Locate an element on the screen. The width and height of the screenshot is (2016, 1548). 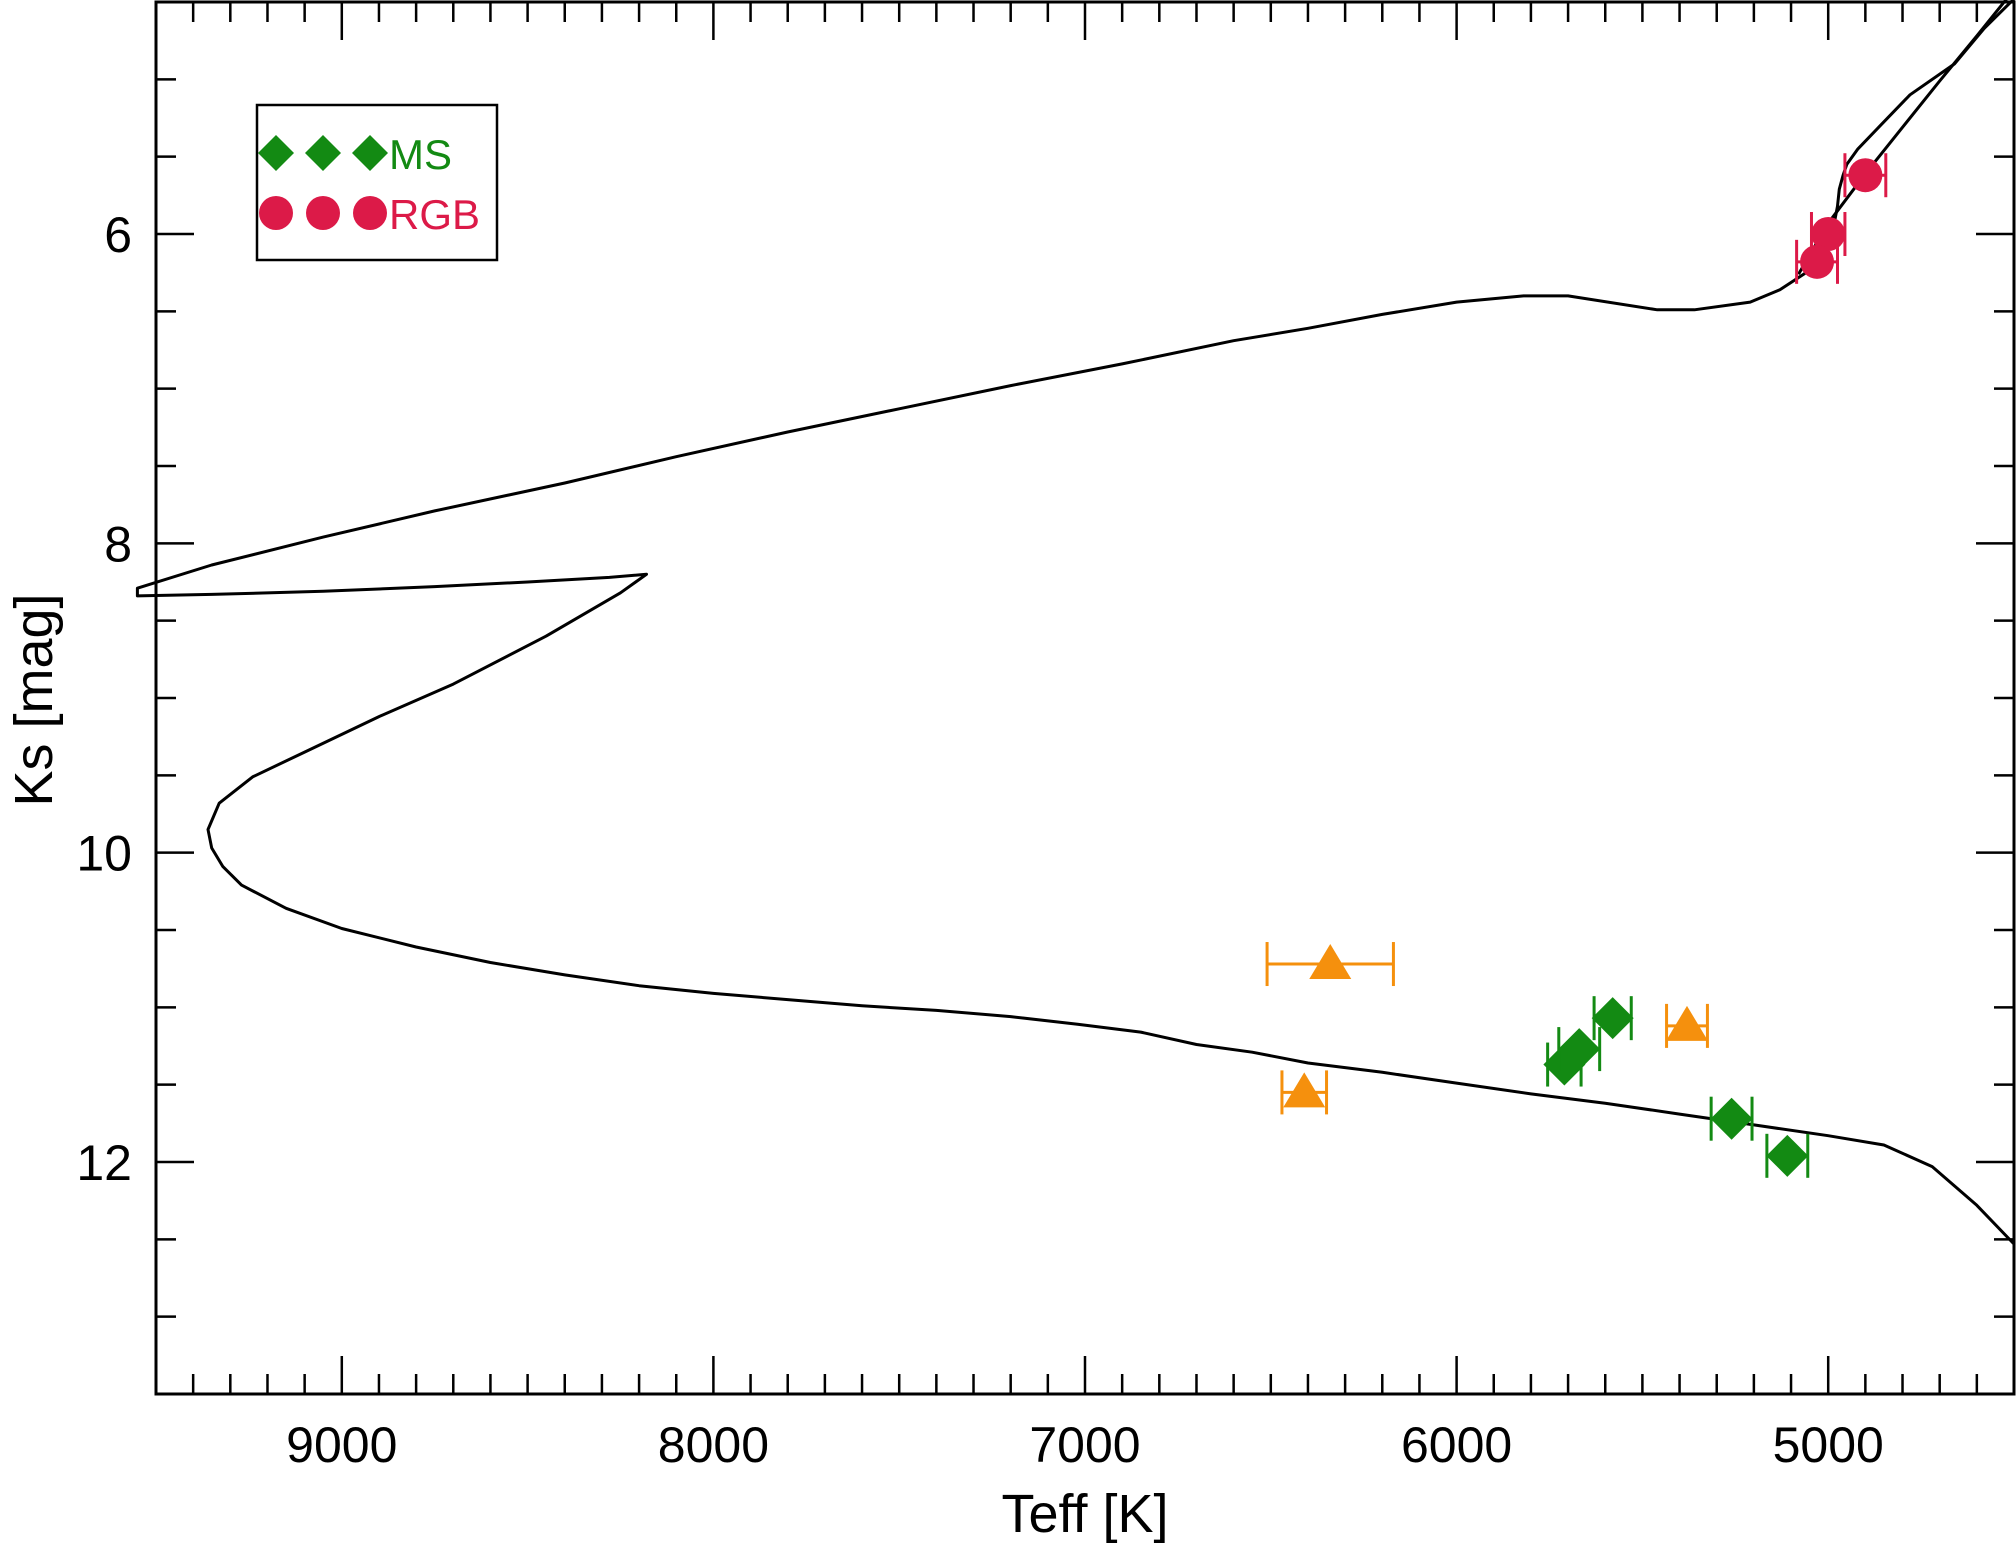
x-tick-label: 9000 is located at coordinates (341, 1445).